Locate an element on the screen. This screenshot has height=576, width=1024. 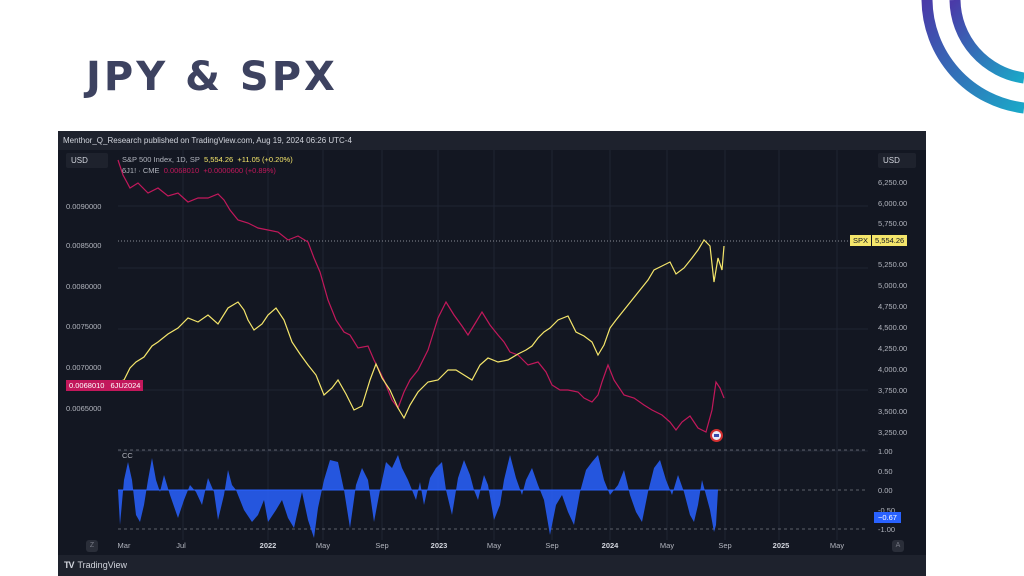
left-axis-tick: 0.0065000 is located at coordinates (84, 408).